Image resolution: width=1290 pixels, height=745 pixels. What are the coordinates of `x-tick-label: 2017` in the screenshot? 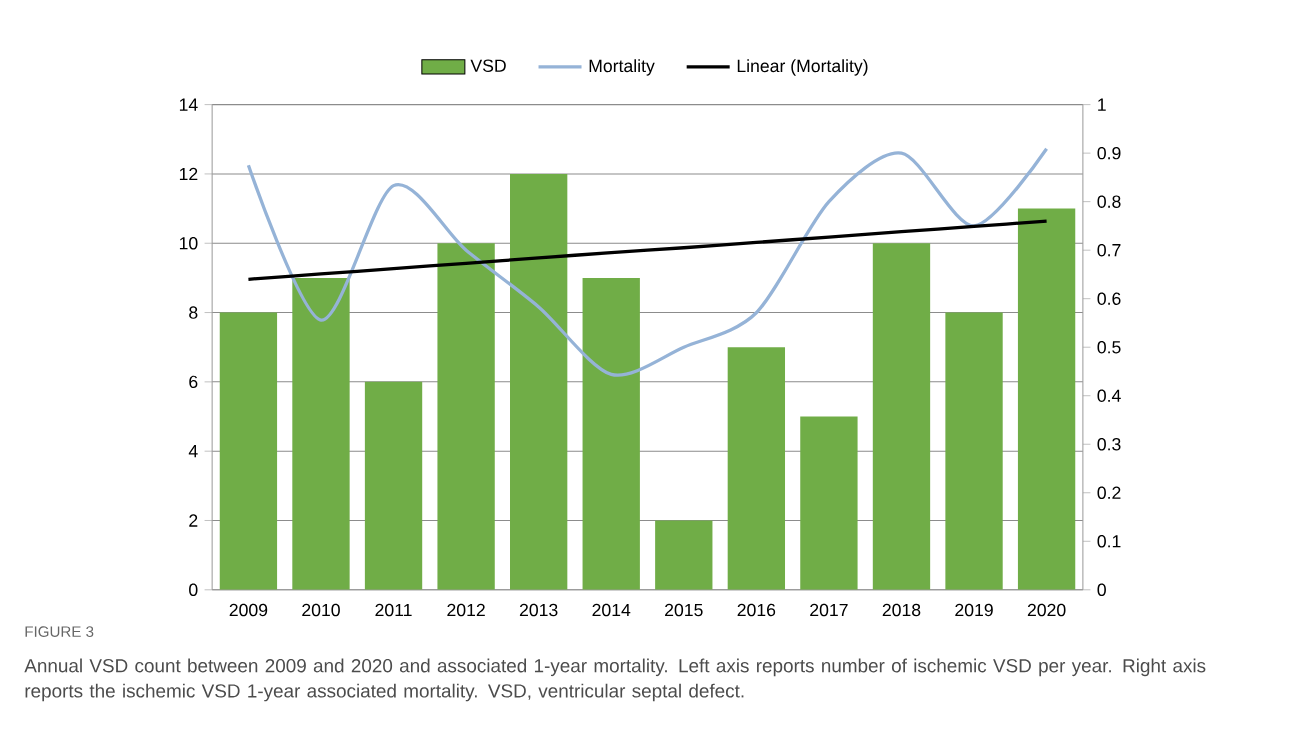 It's located at (829, 610).